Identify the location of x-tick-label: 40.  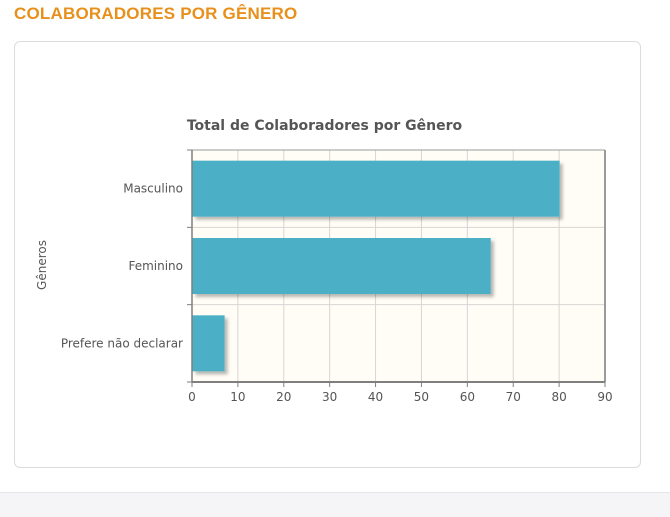
(375, 397).